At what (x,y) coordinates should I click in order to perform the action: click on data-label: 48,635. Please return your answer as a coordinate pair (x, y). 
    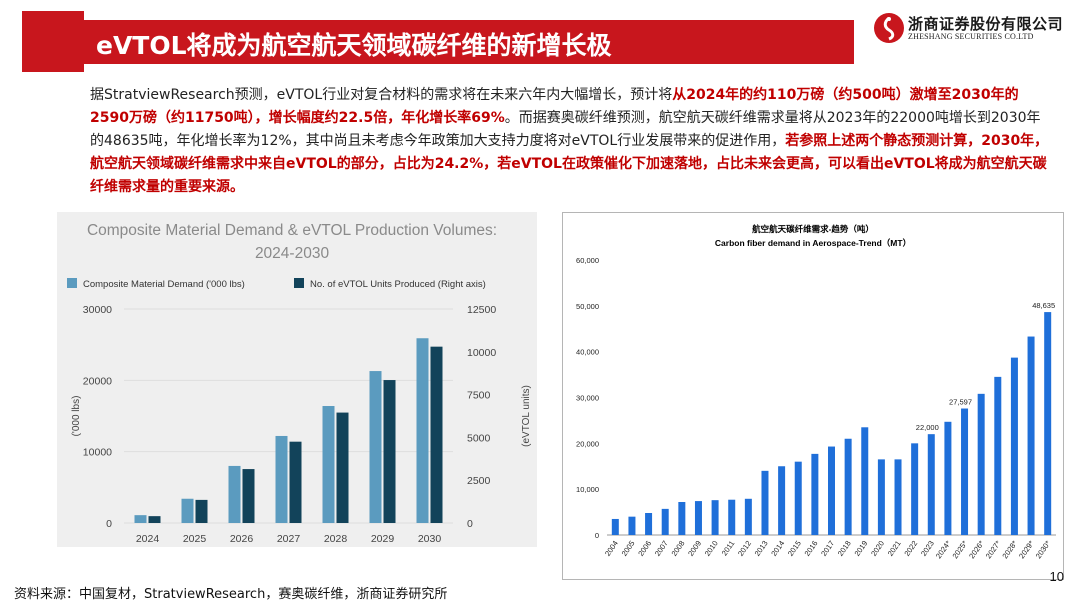
    Looking at the image, I should click on (1043, 305).